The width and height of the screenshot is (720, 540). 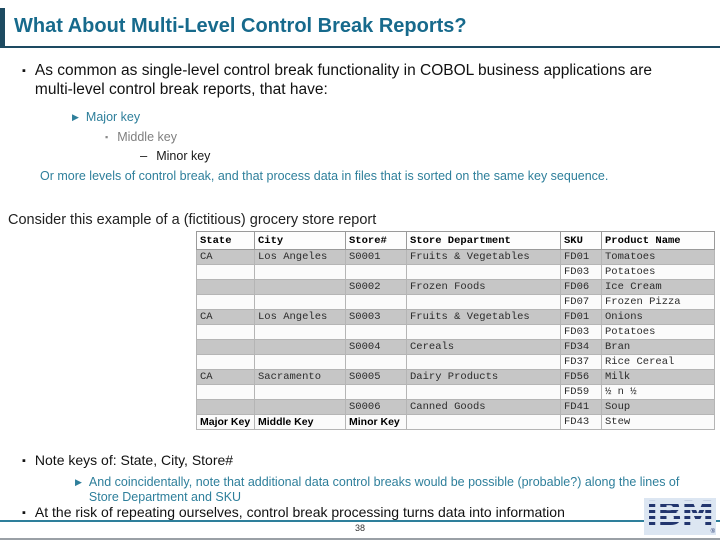 What do you see at coordinates (376, 240) in the screenshot?
I see `column-header: Store#` at bounding box center [376, 240].